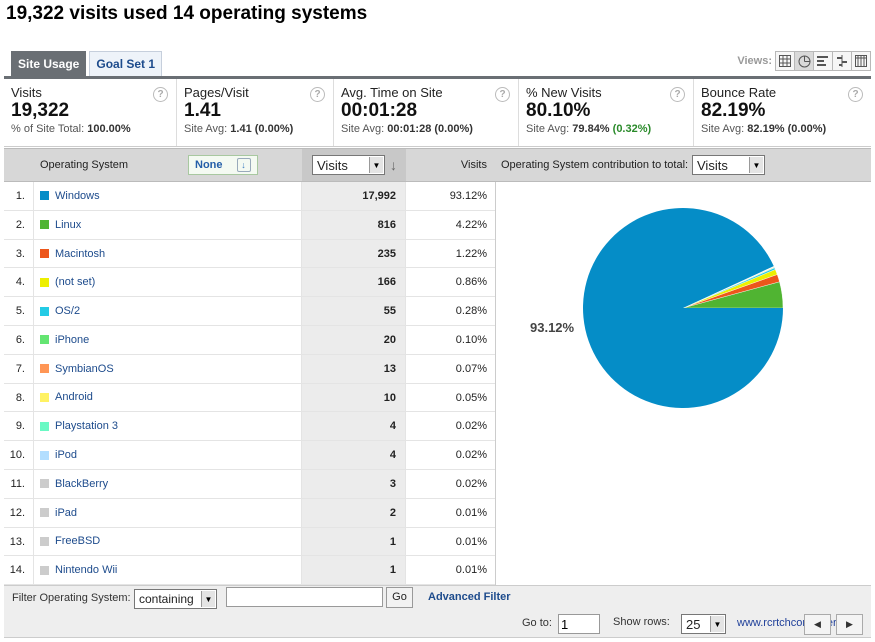 Image resolution: width=875 pixels, height=642 pixels. Describe the element at coordinates (168, 253) in the screenshot. I see `os-cell: Macintosh` at that location.